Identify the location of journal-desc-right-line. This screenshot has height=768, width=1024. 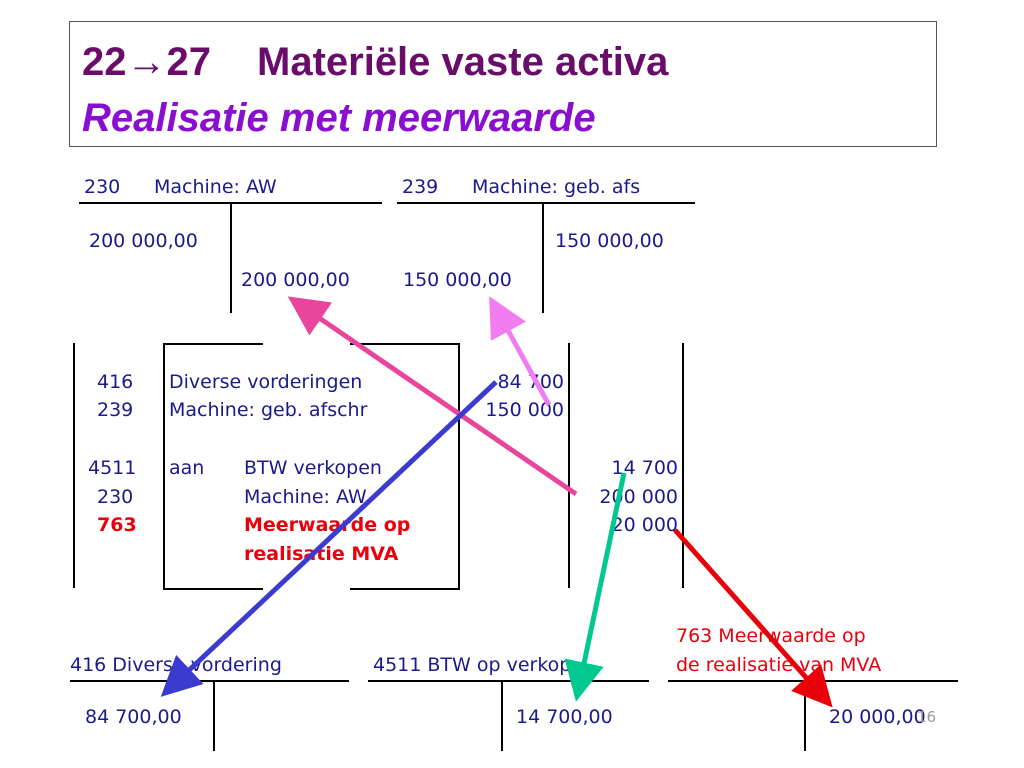
(459, 466).